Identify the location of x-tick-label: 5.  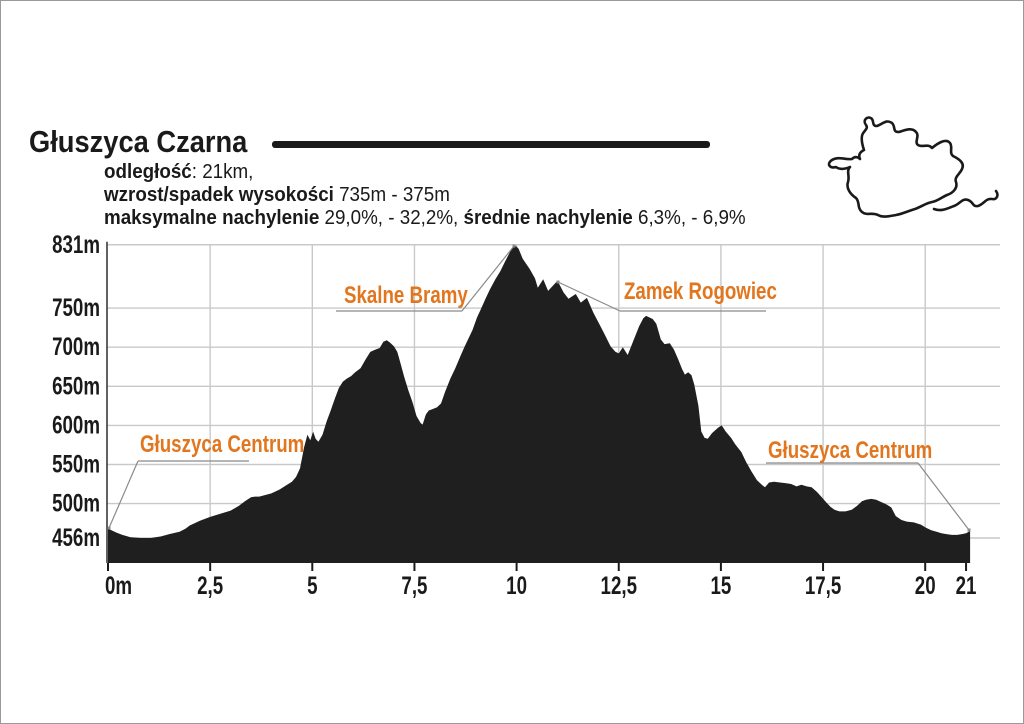
(312, 585).